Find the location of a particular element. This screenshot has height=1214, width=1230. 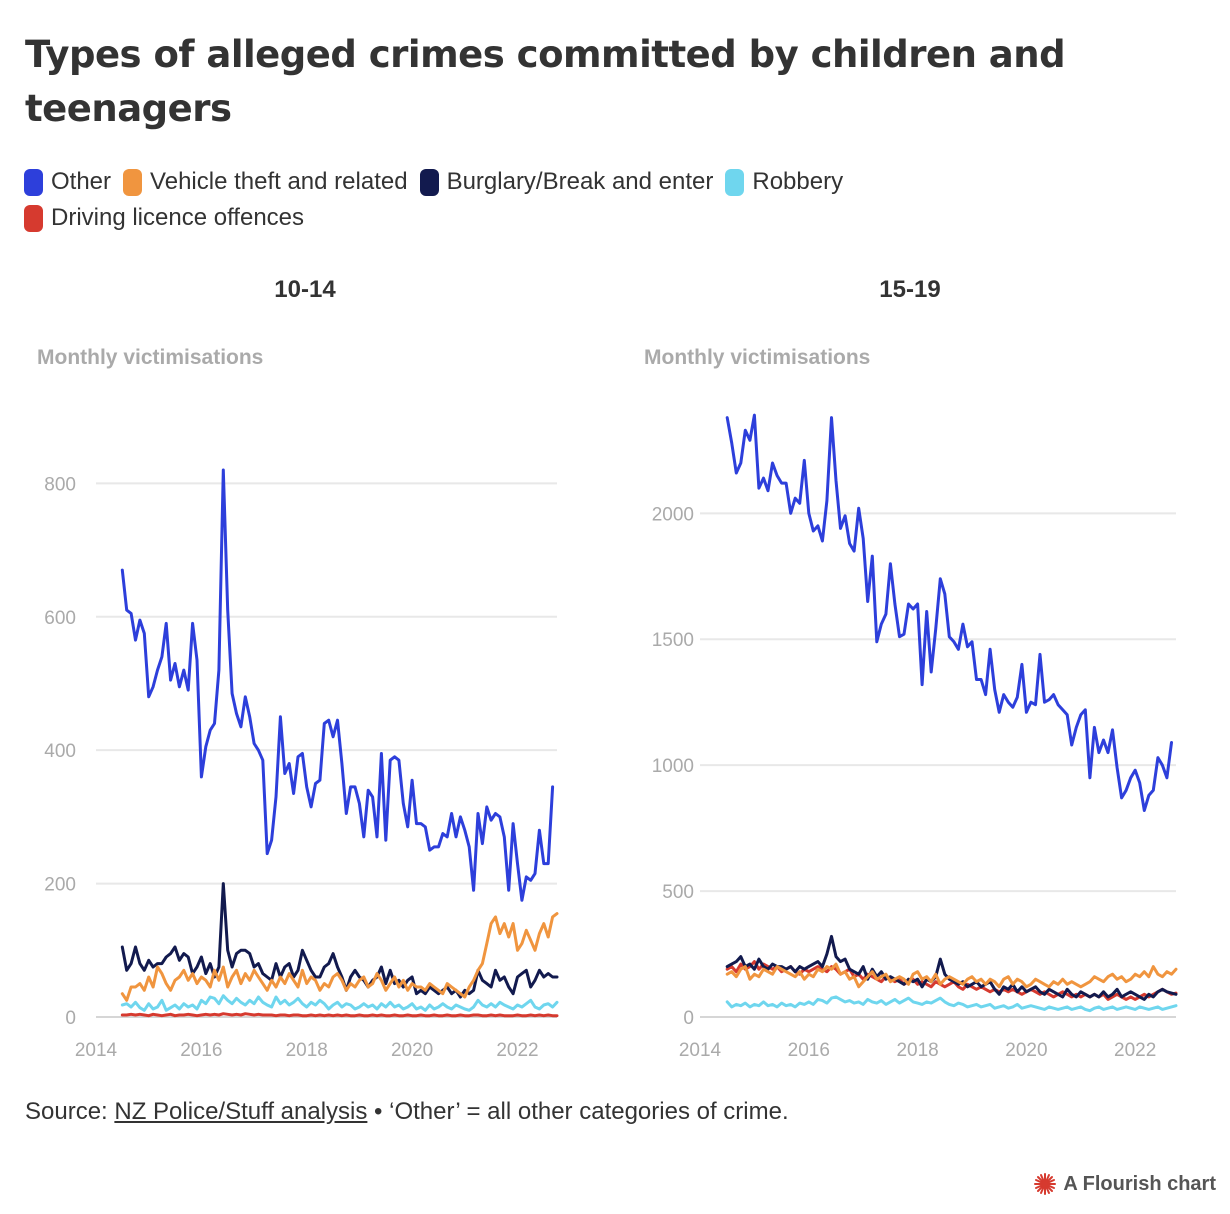

flourish-credit: A Flourish chart is located at coordinates (1124, 1184).